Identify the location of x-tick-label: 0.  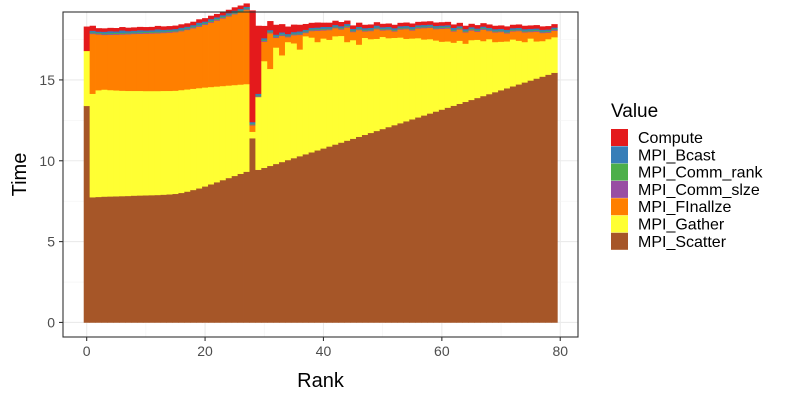
(87, 351).